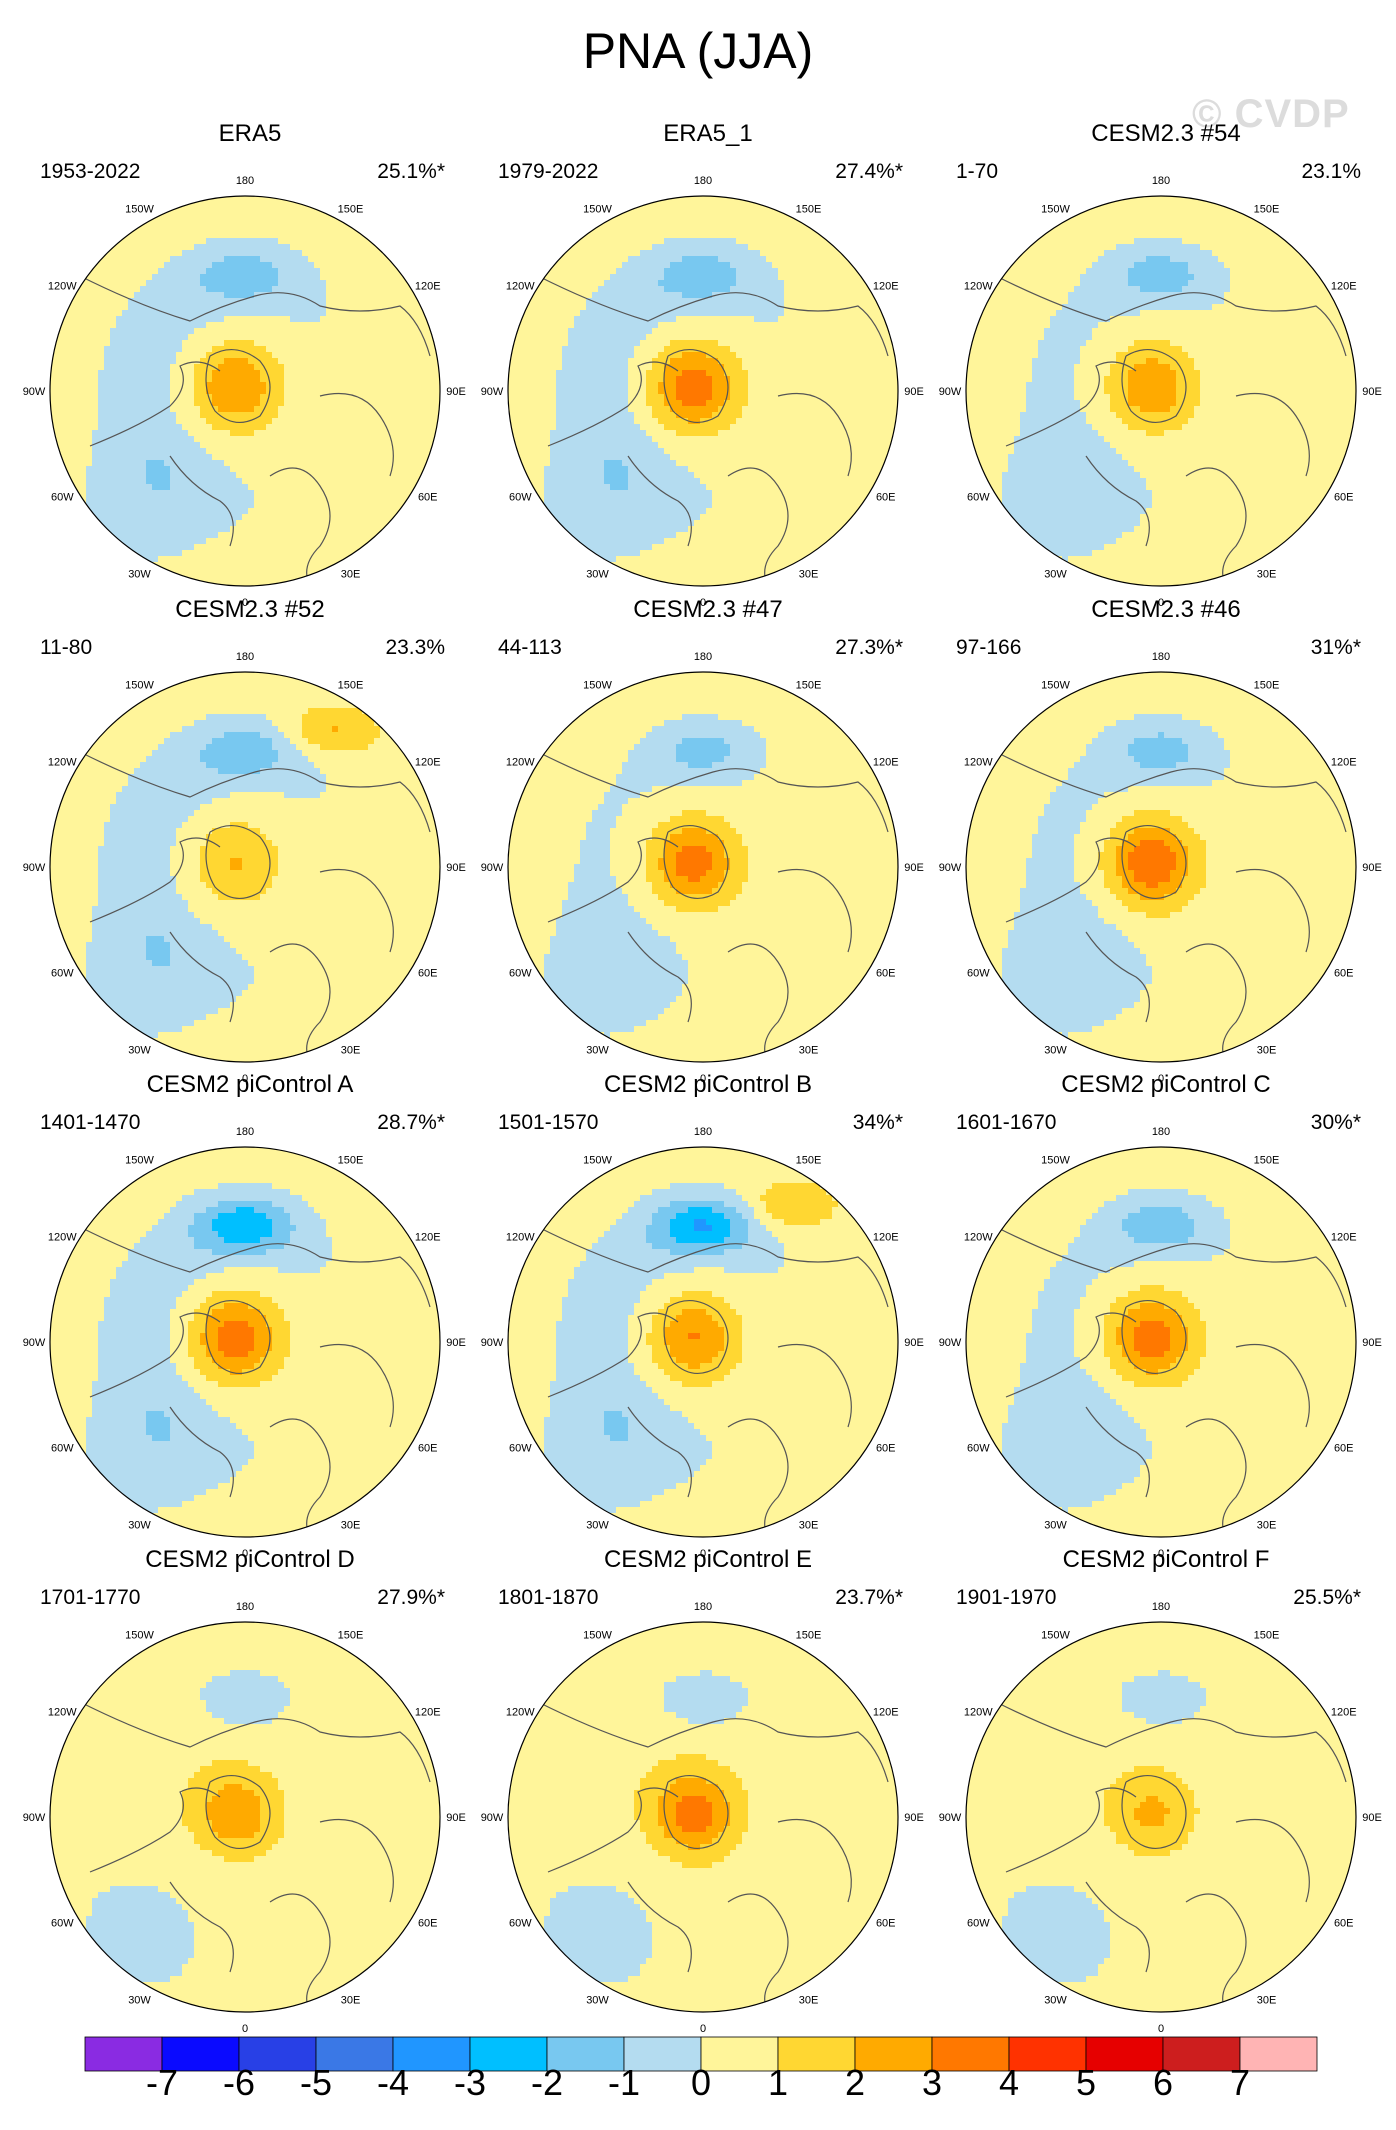  What do you see at coordinates (250, 134) in the screenshot?
I see `panel-title: ERA5` at bounding box center [250, 134].